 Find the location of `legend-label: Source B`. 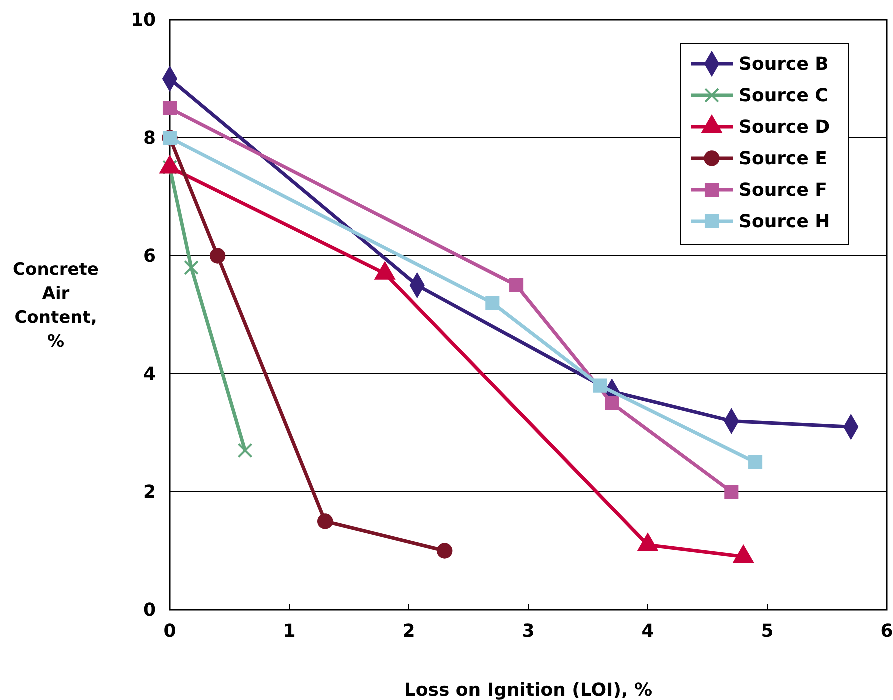

legend-label: Source B is located at coordinates (784, 64).